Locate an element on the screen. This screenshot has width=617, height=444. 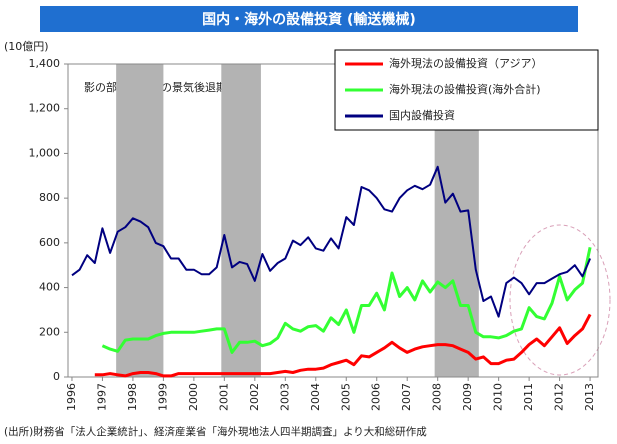
series-line is located at coordinates (343, 345).